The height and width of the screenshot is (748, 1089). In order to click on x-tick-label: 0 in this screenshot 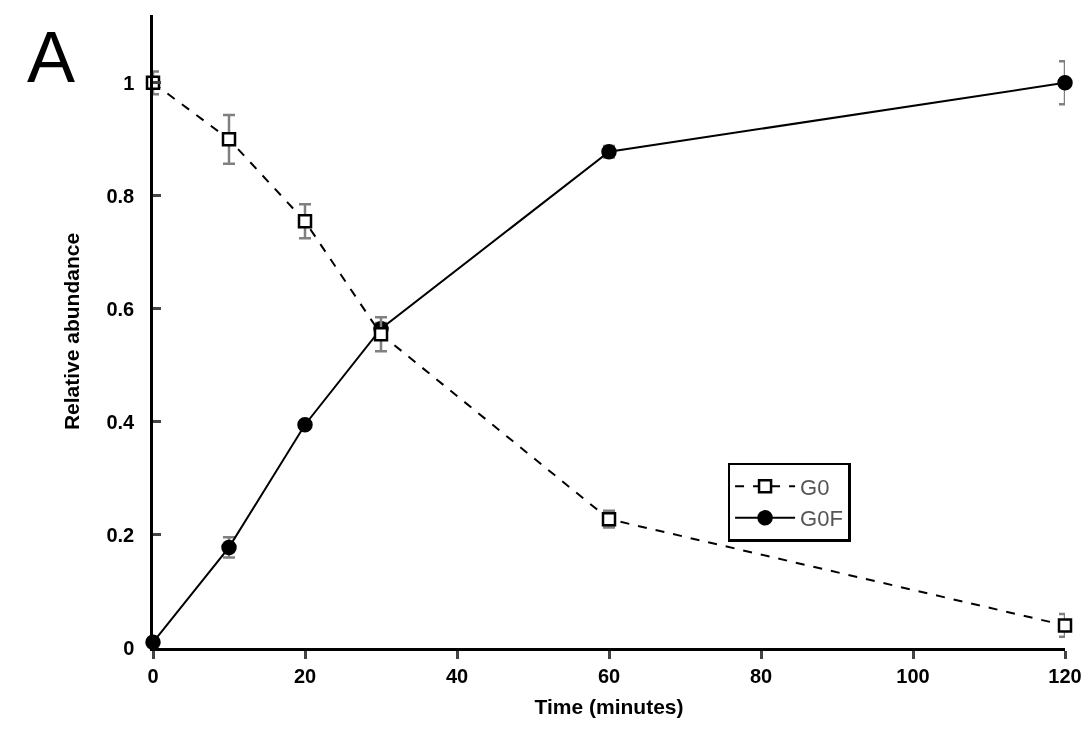, I will do `click(153, 675)`.